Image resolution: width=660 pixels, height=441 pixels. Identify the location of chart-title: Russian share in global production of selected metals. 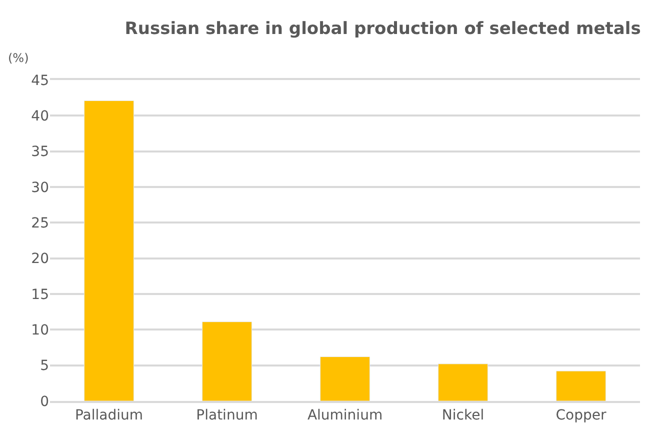
(382, 28).